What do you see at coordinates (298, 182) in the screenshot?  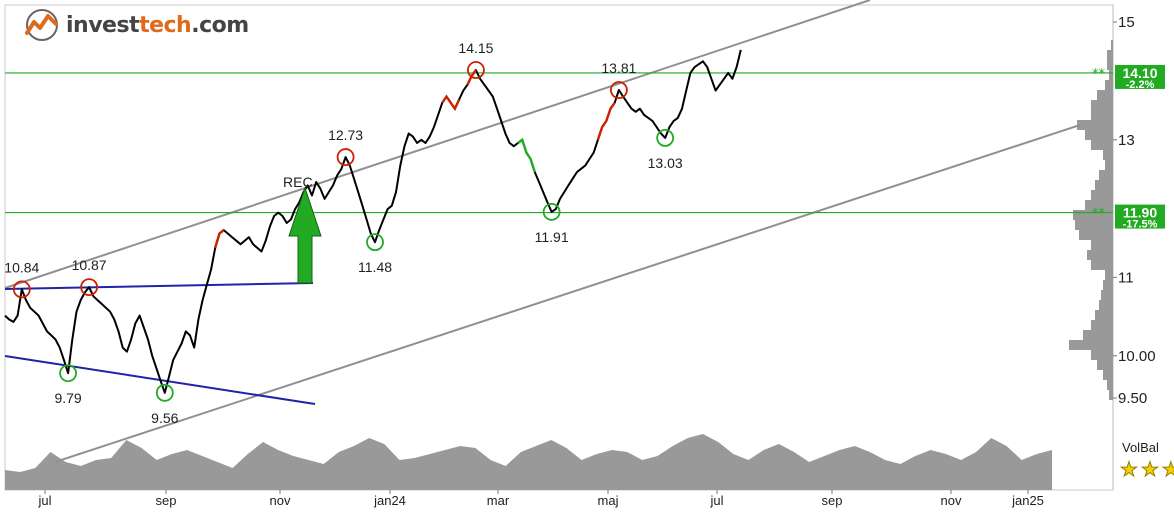 I see `signal-label: REC` at bounding box center [298, 182].